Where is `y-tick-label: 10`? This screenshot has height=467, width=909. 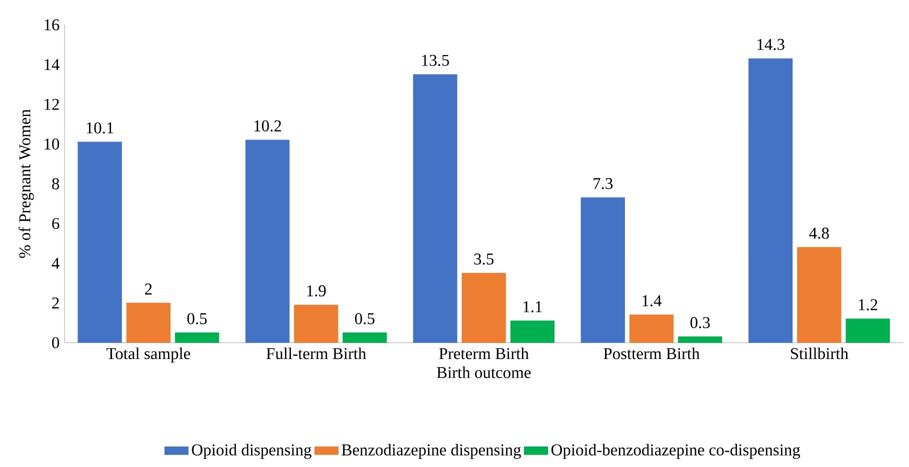 y-tick-label: 10 is located at coordinates (52, 144).